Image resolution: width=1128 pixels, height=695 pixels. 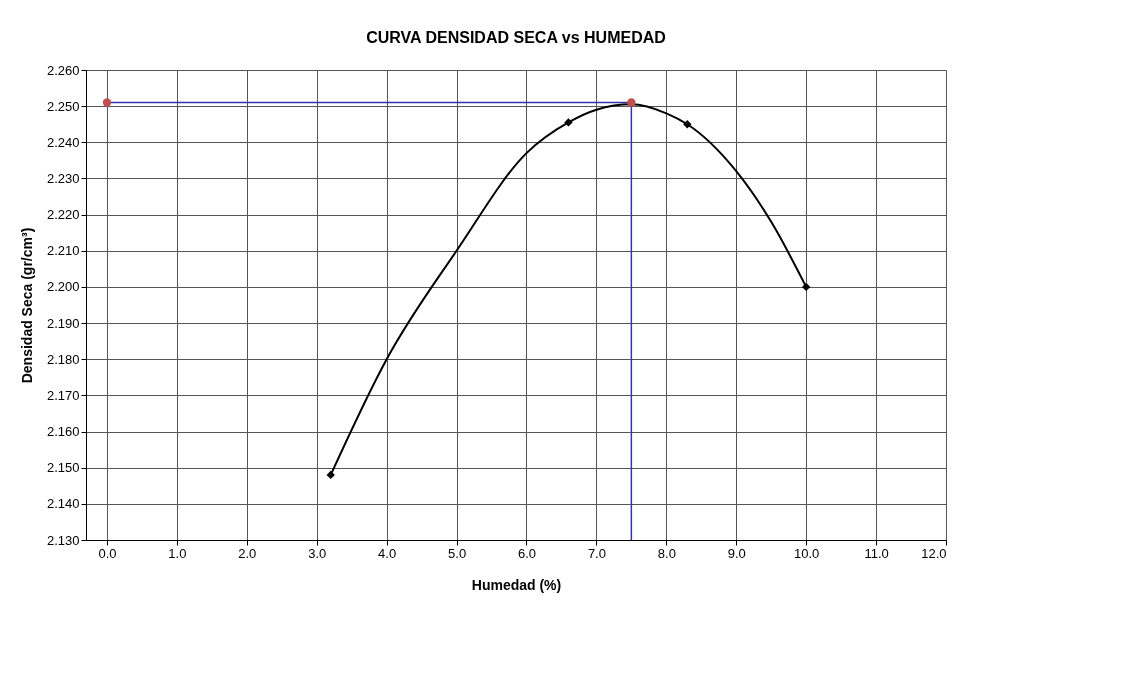 I want to click on y-tick-label: 2.190, so click(x=63, y=323).